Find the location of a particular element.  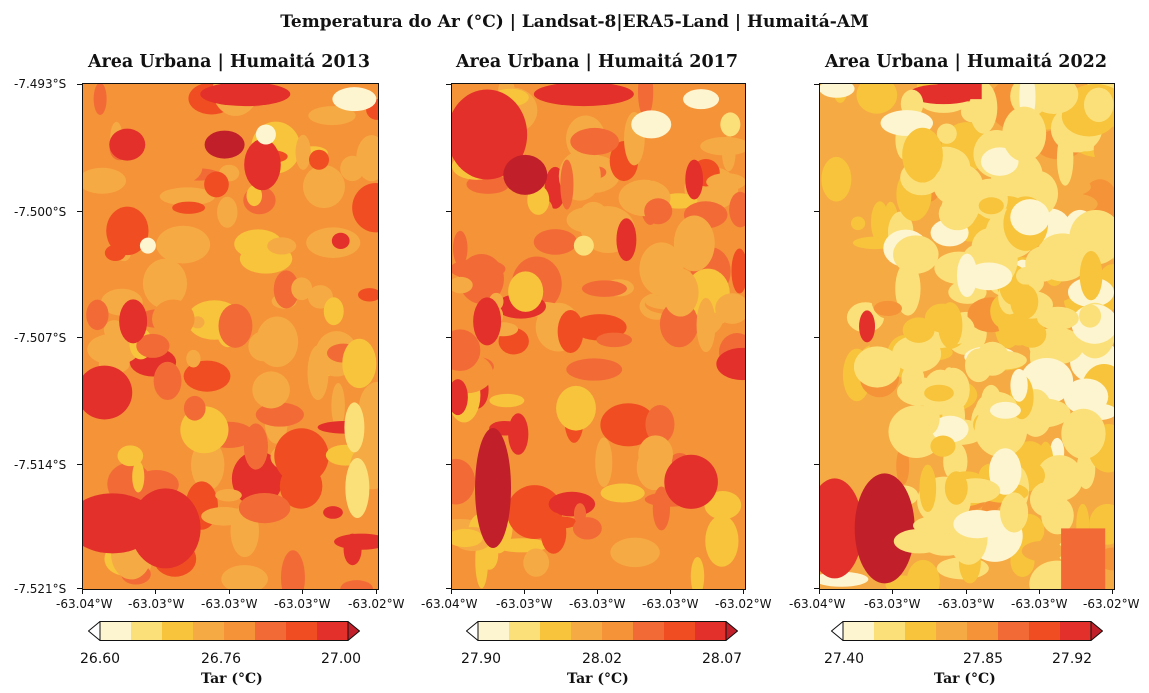

colorbar-2022 is located at coordinates (967, 631).